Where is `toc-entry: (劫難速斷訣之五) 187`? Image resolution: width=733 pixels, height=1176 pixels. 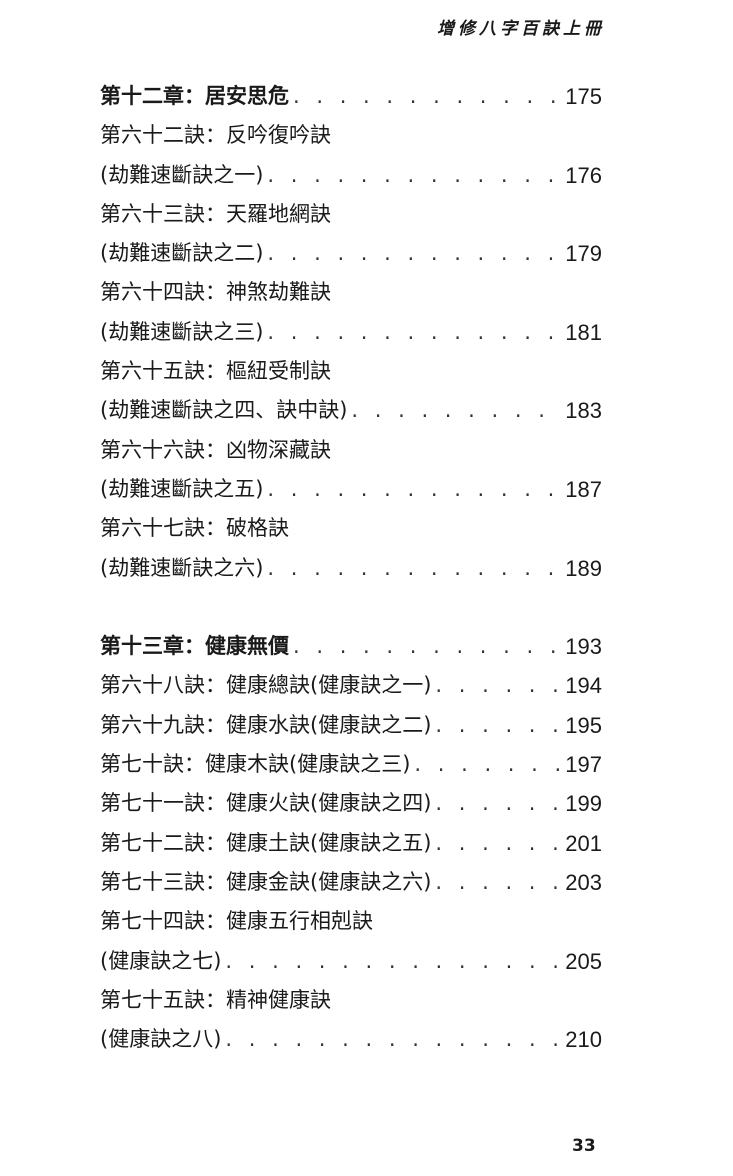 toc-entry: (劫難速斷訣之五) 187 is located at coordinates (351, 489).